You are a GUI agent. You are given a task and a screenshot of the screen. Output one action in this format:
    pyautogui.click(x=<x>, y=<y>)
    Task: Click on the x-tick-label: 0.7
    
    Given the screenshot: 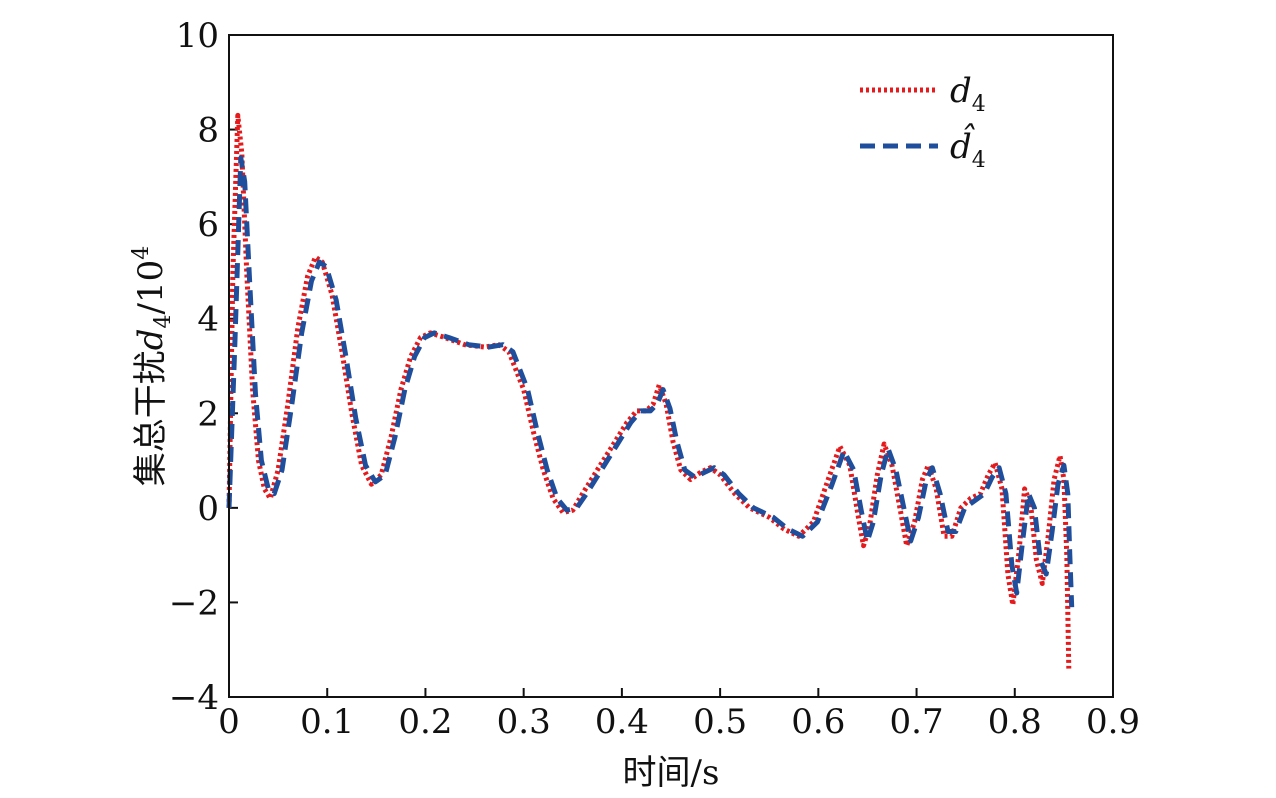 What is the action you would take?
    pyautogui.click(x=917, y=722)
    